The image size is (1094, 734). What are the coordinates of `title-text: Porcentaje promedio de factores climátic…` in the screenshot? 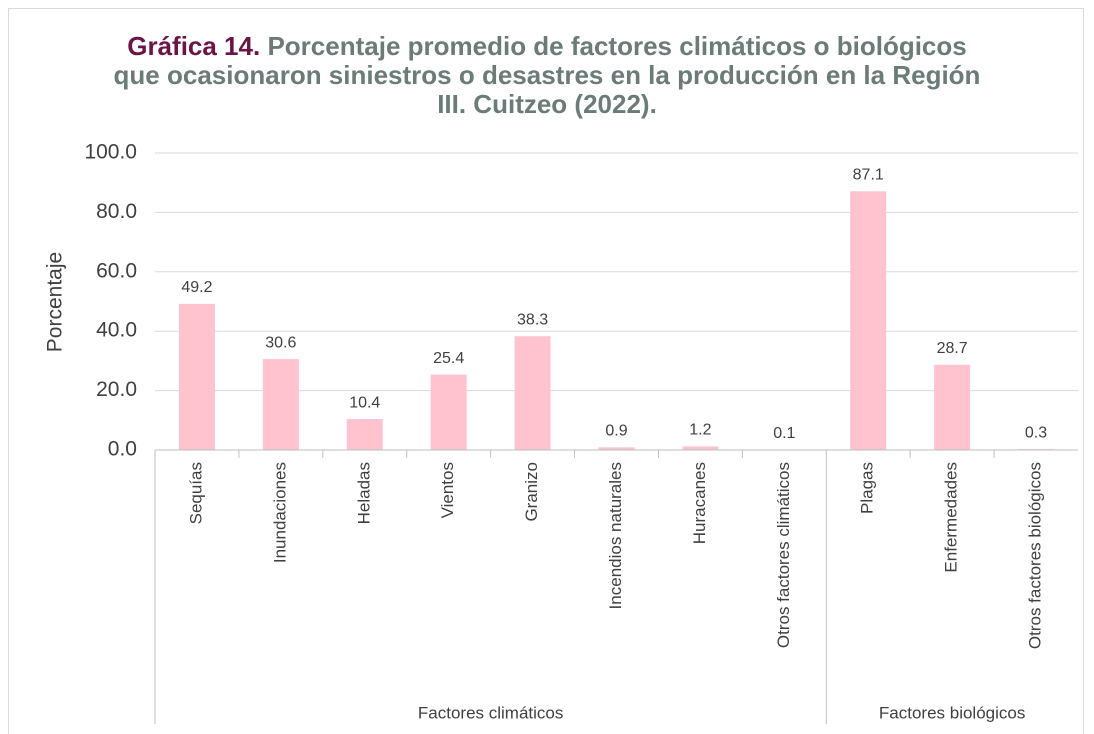 It's located at (547, 75).